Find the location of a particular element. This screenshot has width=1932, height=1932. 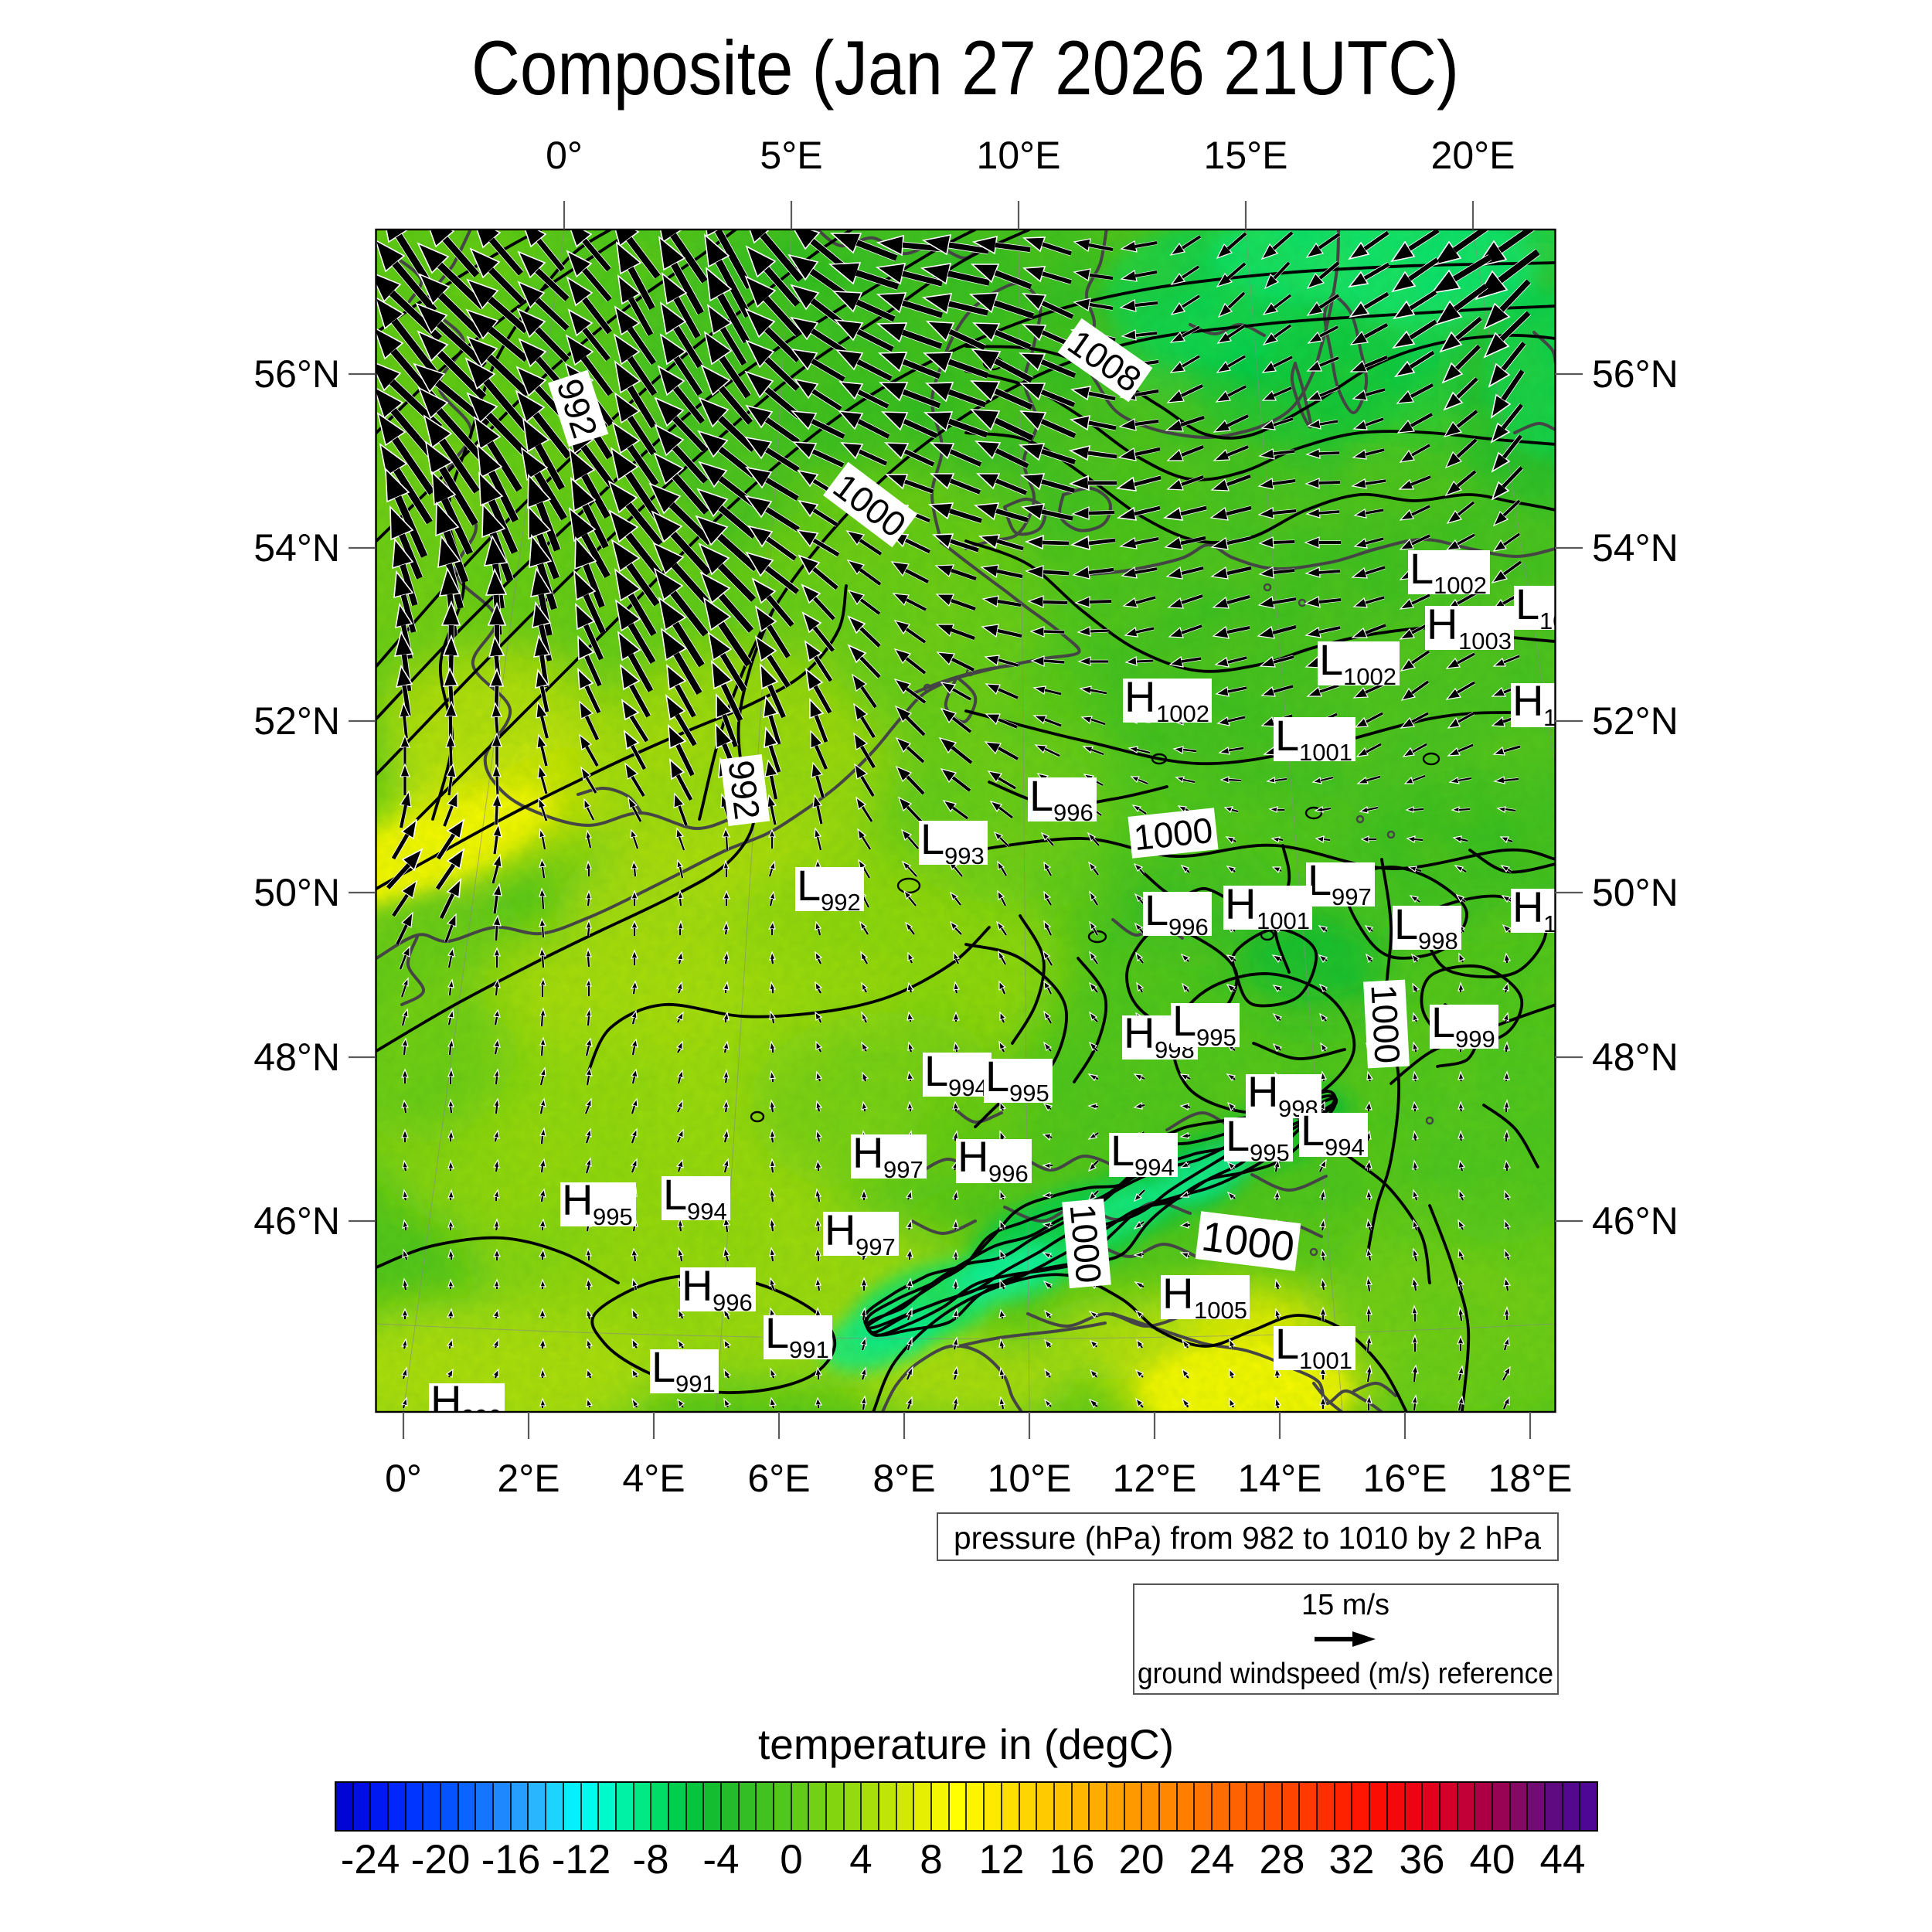

svg-text: 44 is located at coordinates (1563, 1860).